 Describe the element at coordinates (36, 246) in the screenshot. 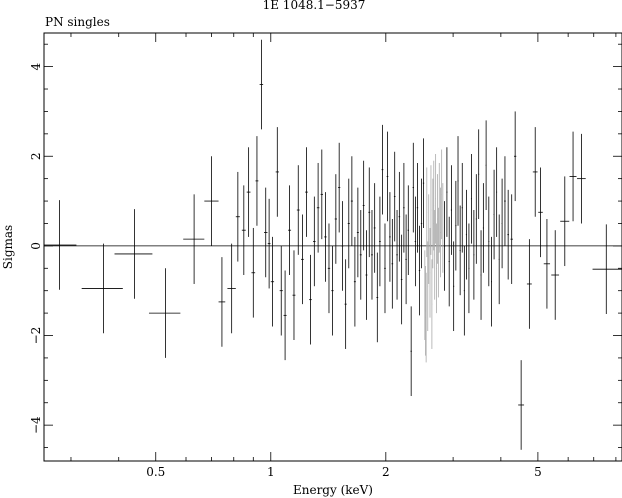

I see `y-tick-label: 0` at that location.